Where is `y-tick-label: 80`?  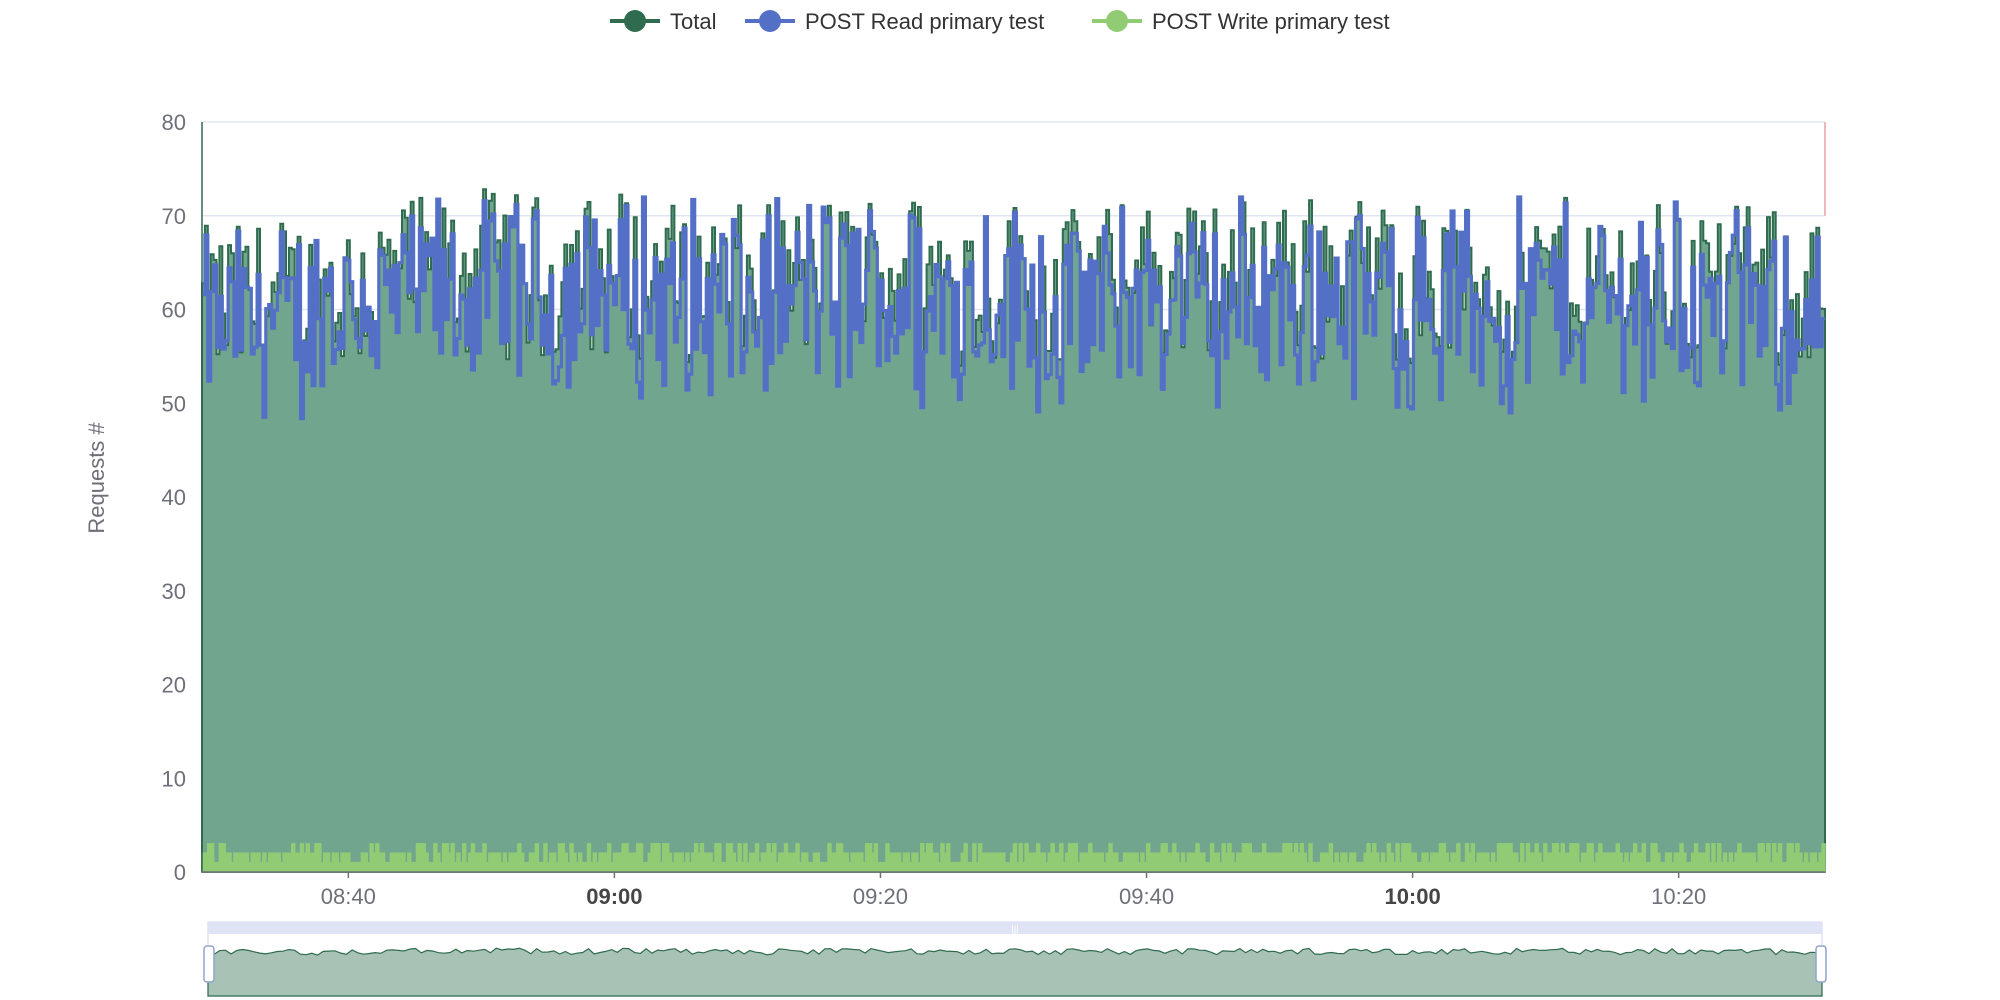 y-tick-label: 80 is located at coordinates (174, 122).